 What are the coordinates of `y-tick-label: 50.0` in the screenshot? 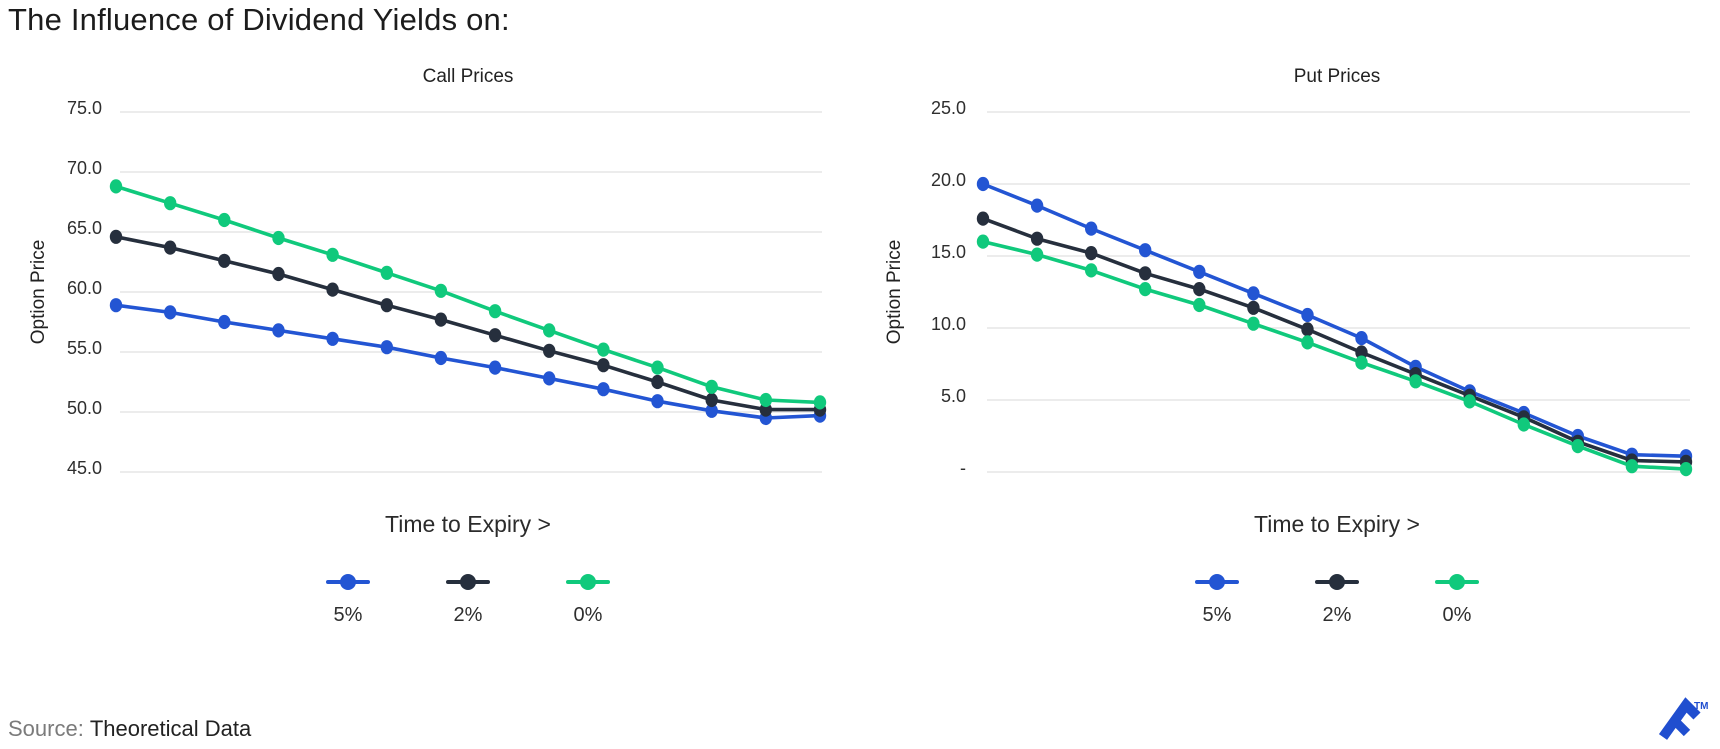 It's located at (84, 408).